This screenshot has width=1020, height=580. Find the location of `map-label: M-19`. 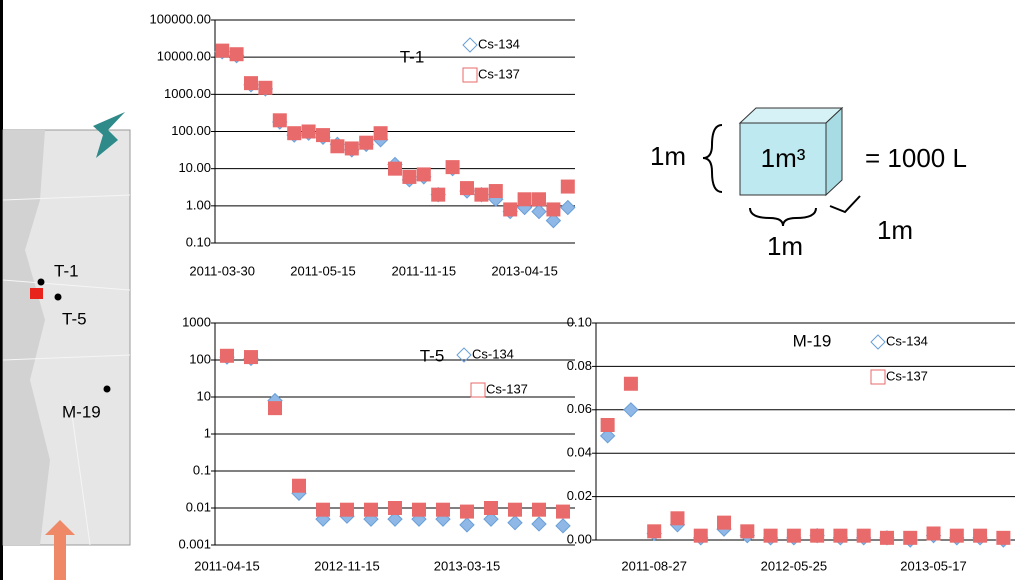

map-label: M-19 is located at coordinates (81, 411).